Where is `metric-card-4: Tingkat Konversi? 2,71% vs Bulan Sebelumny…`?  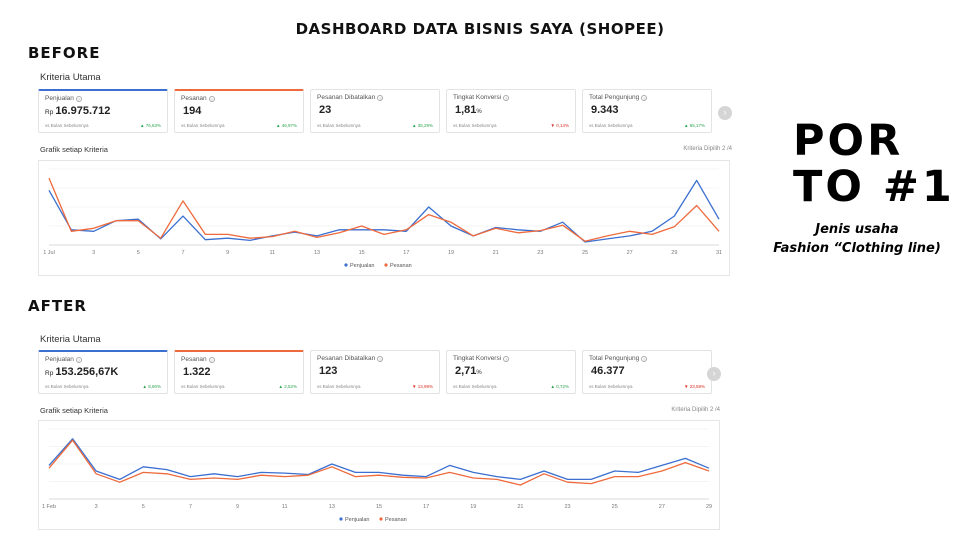
metric-card-4: Tingkat Konversi? 2,71% vs Bulan Sebelumny… is located at coordinates (511, 372).